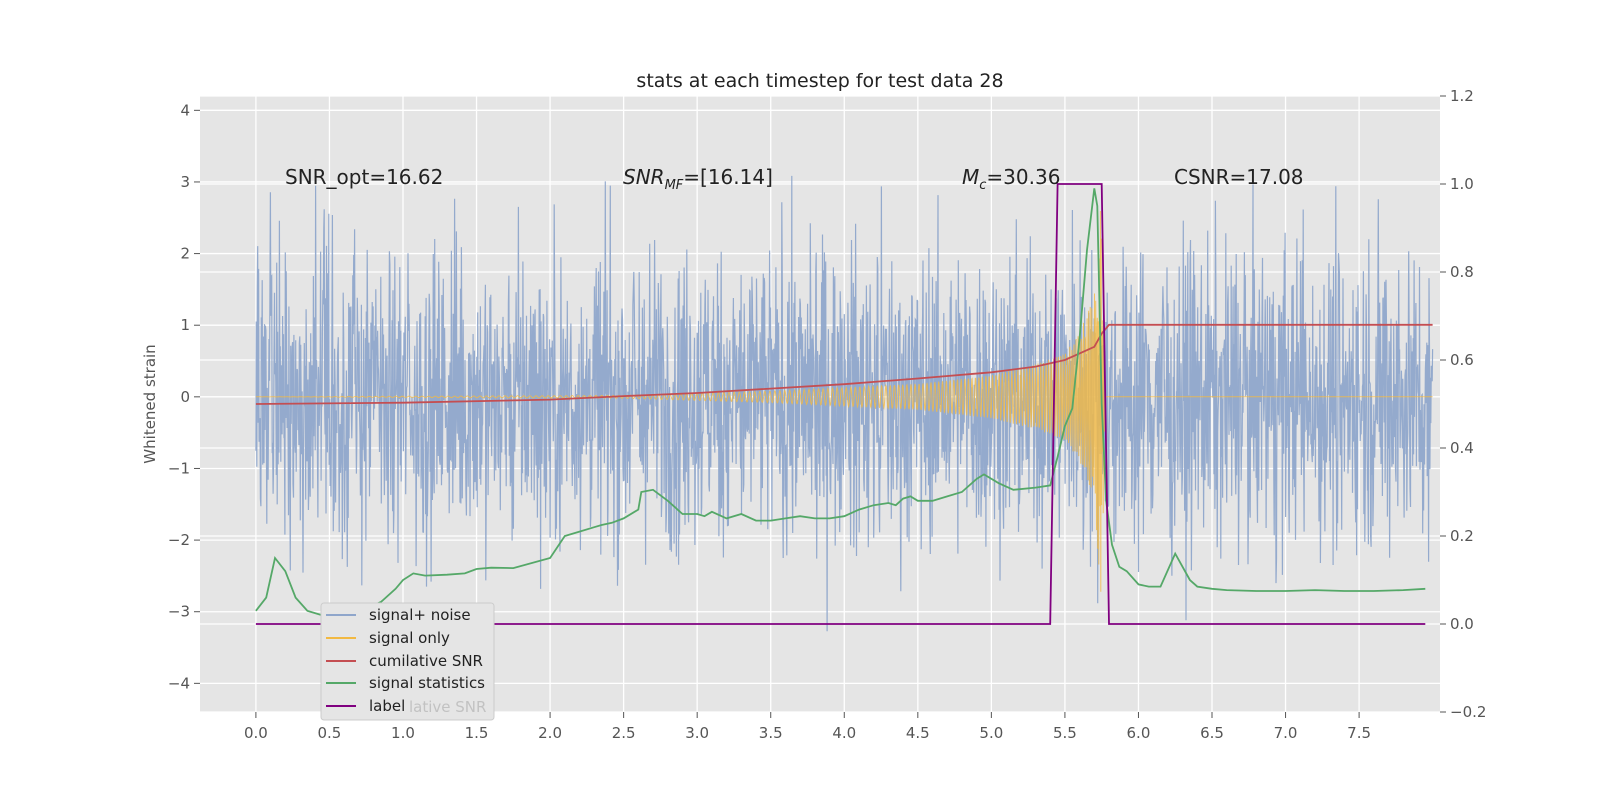  I want to click on legend-entry-signal-only: signal only, so click(388, 638).